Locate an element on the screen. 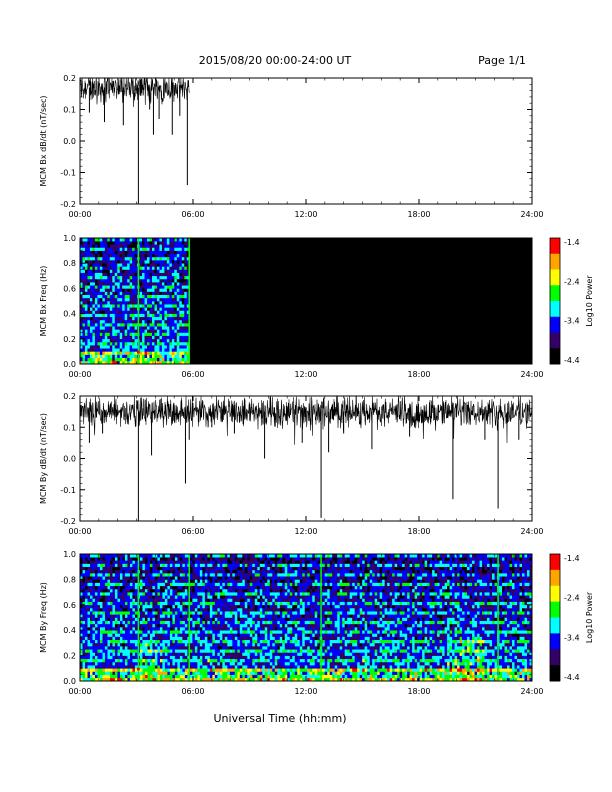 The height and width of the screenshot is (792, 612). y-tick-label: -0.1 is located at coordinates (68, 173).